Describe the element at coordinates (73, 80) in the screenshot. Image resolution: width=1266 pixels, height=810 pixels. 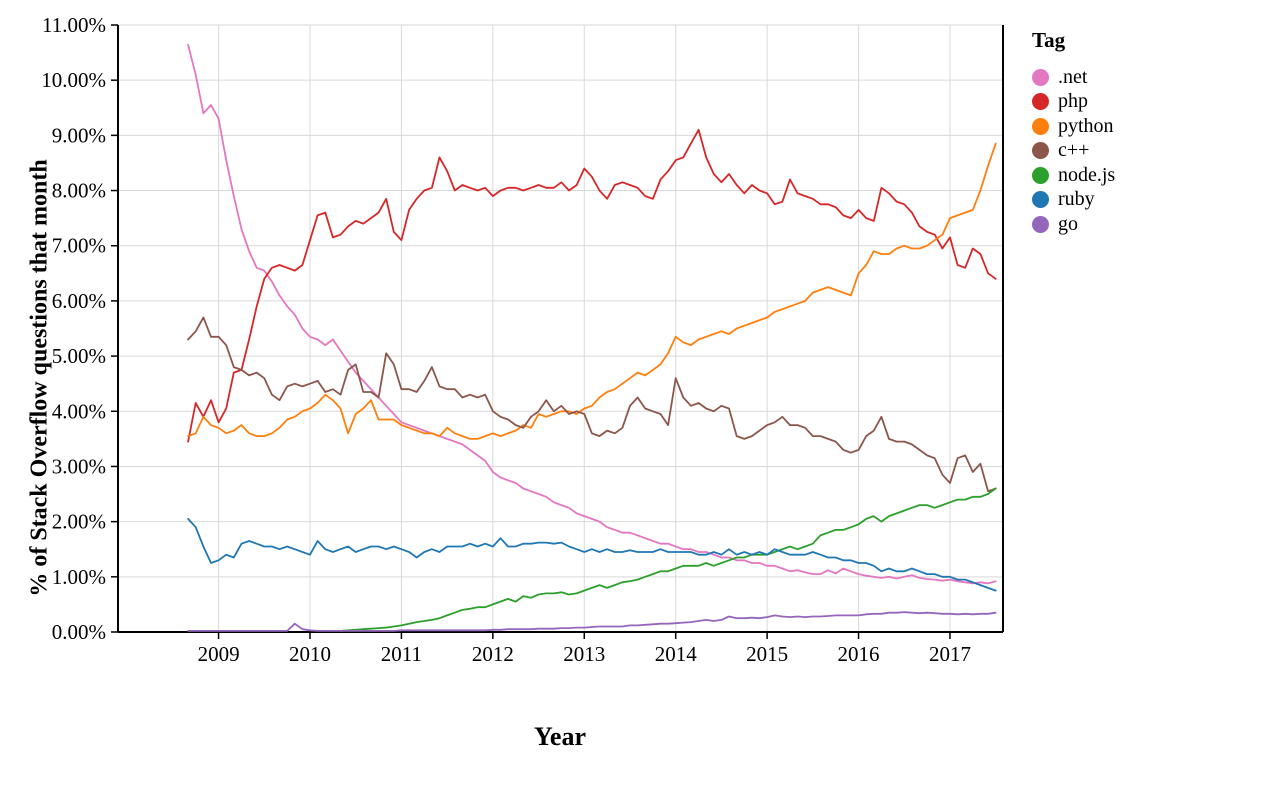
I see `y-tick-label: 10.00%` at that location.